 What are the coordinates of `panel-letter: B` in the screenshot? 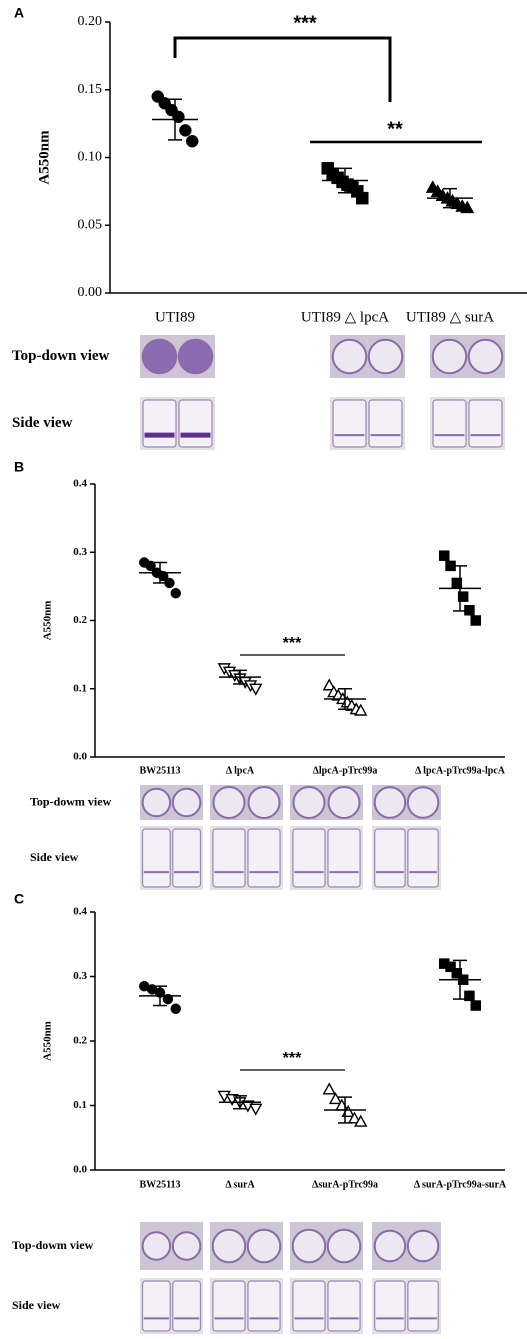 It's located at (19, 467).